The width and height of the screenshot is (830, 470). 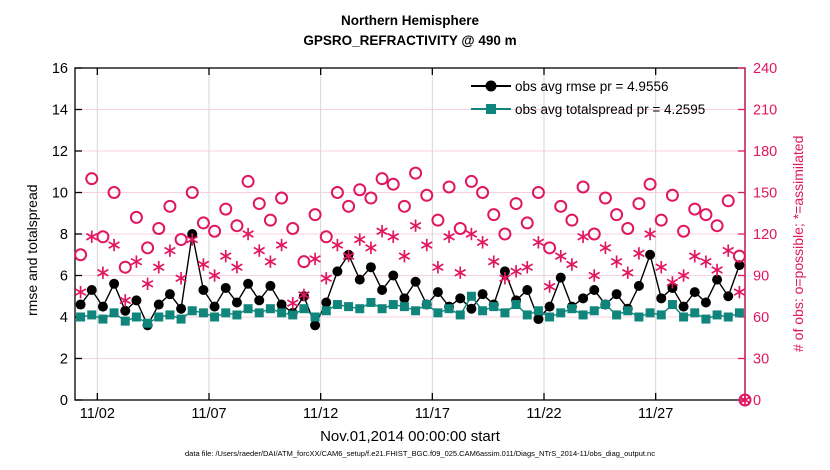 I want to click on x-tick-label: 11/02, so click(x=97, y=414).